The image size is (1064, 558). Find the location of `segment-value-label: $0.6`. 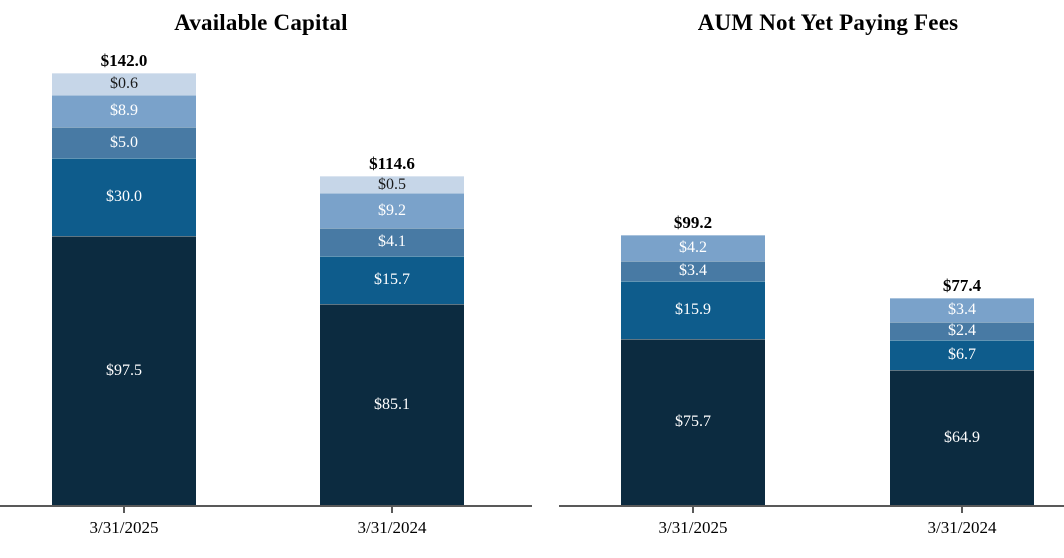

segment-value-label: $0.6 is located at coordinates (124, 83).